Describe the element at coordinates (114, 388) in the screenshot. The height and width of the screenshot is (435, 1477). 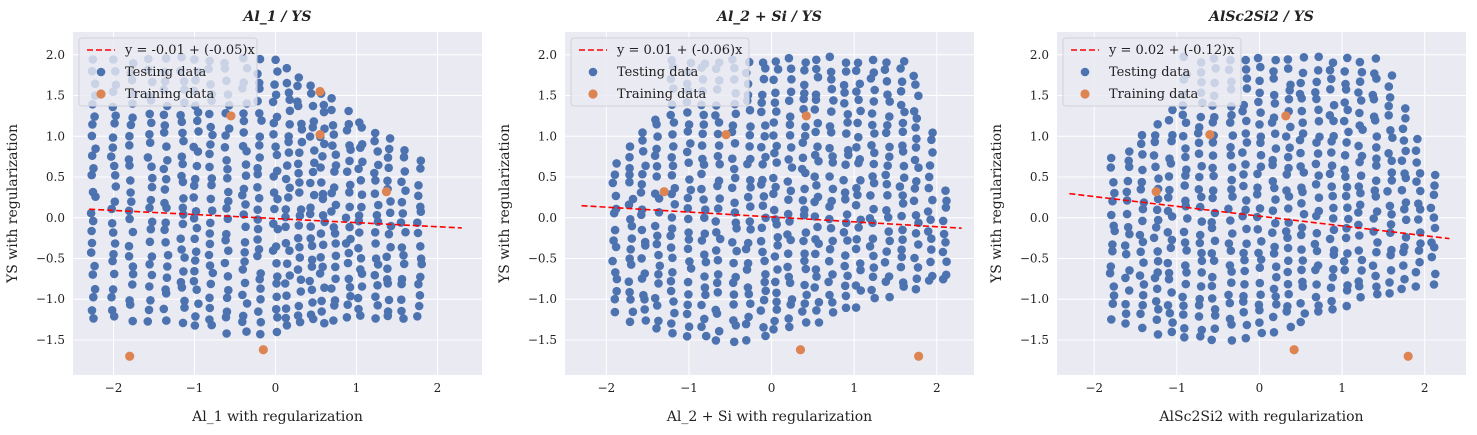
I see `x-tick-label: −2` at that location.